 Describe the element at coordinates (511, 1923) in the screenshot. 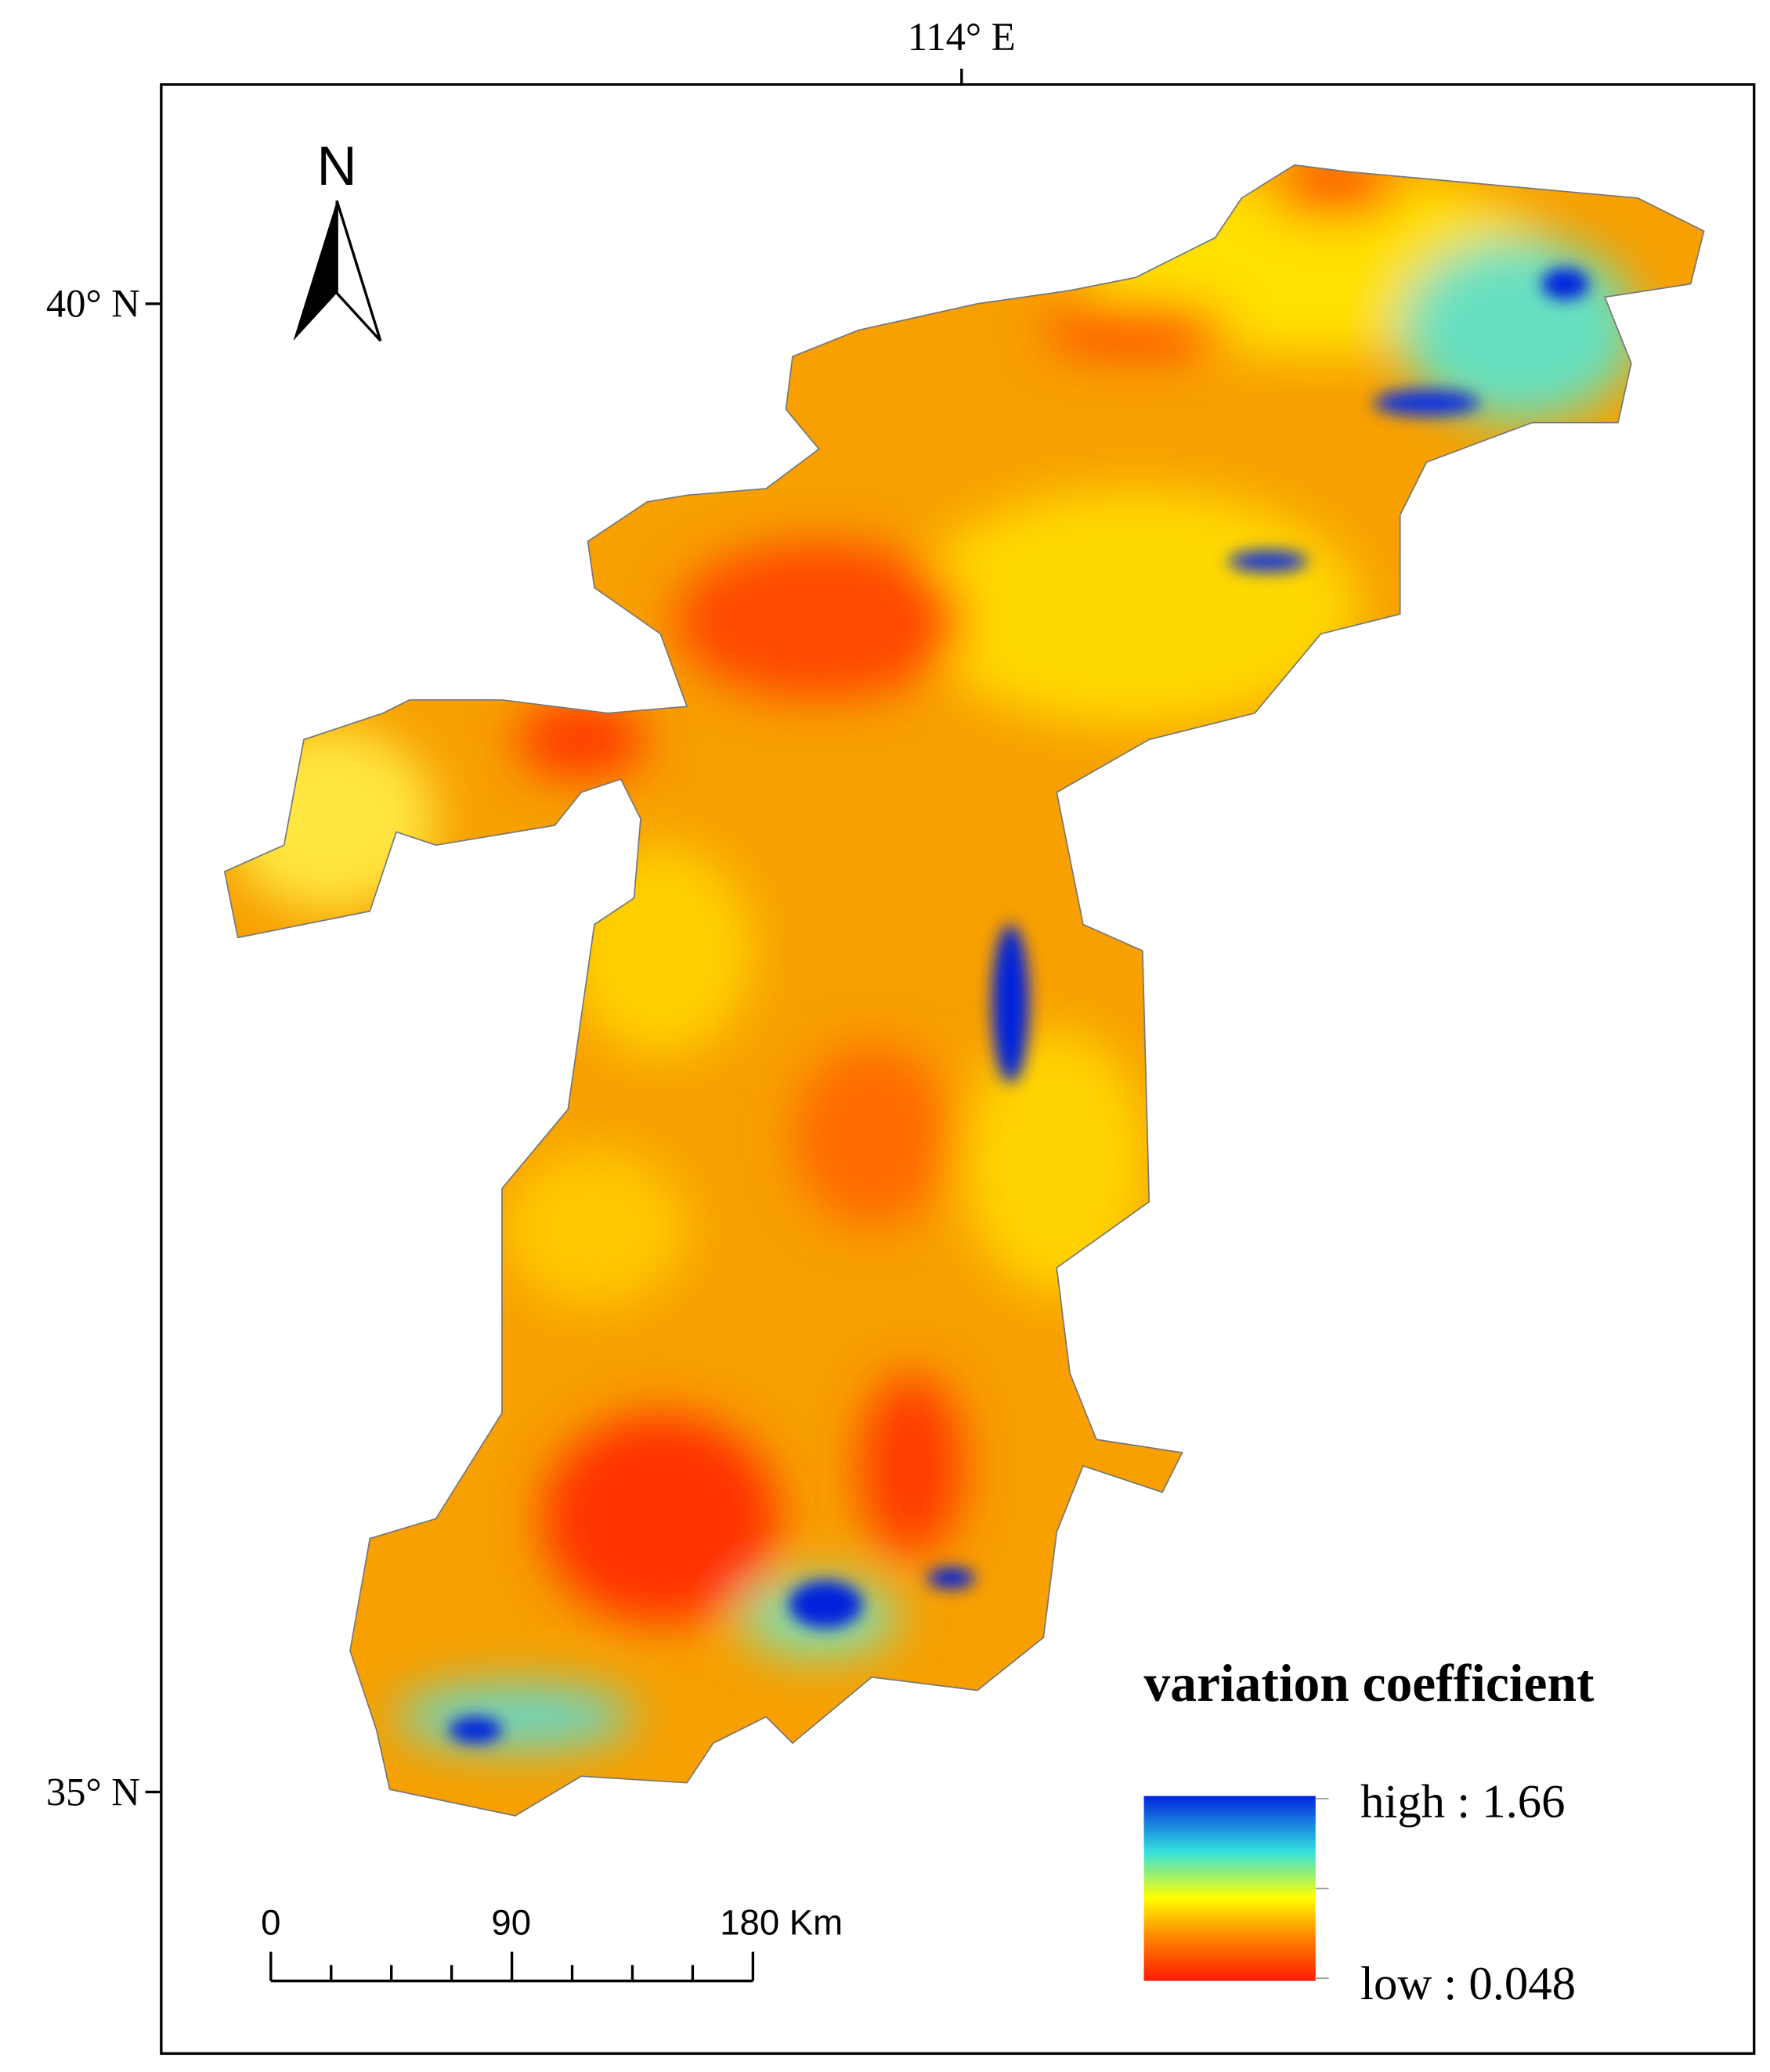

I see `scale-label: 90` at that location.